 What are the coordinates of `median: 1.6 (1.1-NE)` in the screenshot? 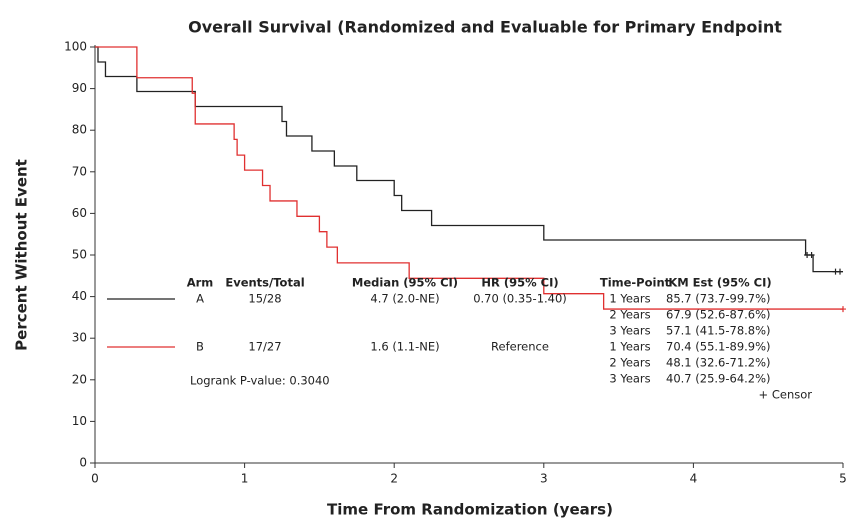 It's located at (404, 347).